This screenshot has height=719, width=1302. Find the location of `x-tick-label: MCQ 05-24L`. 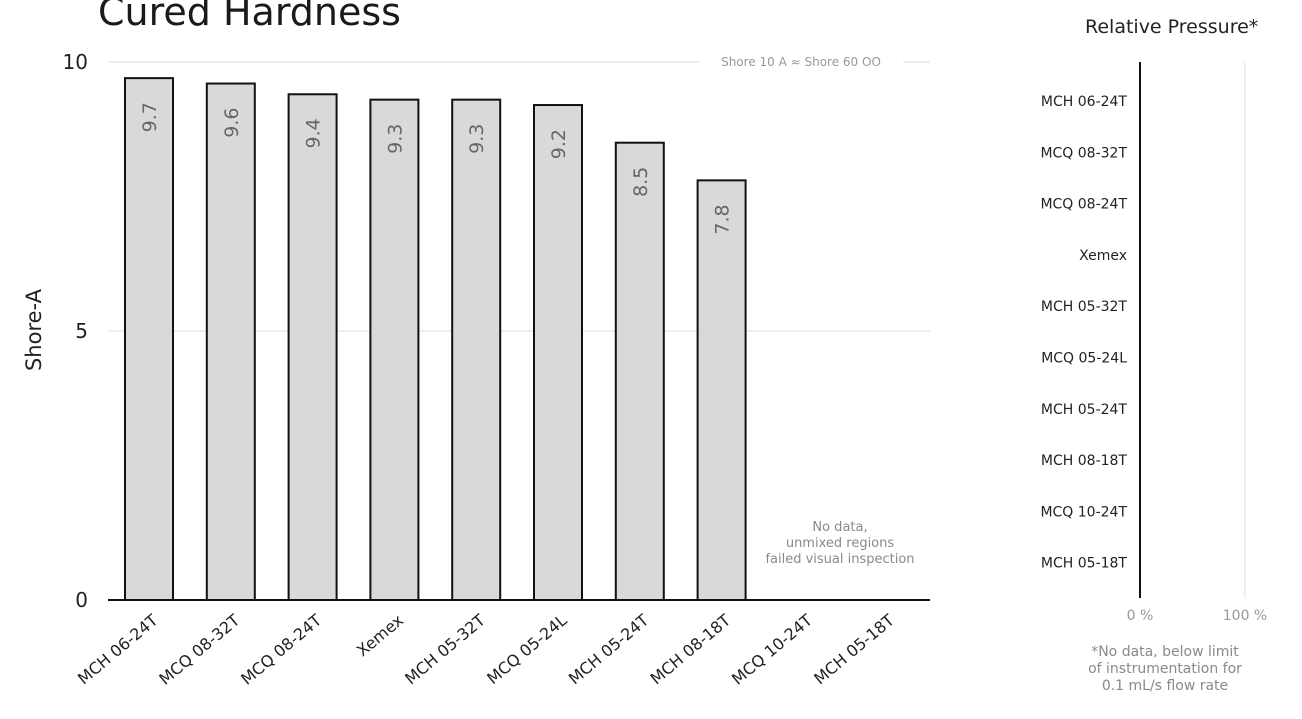

x-tick-label: MCQ 05-24L is located at coordinates (526, 649).